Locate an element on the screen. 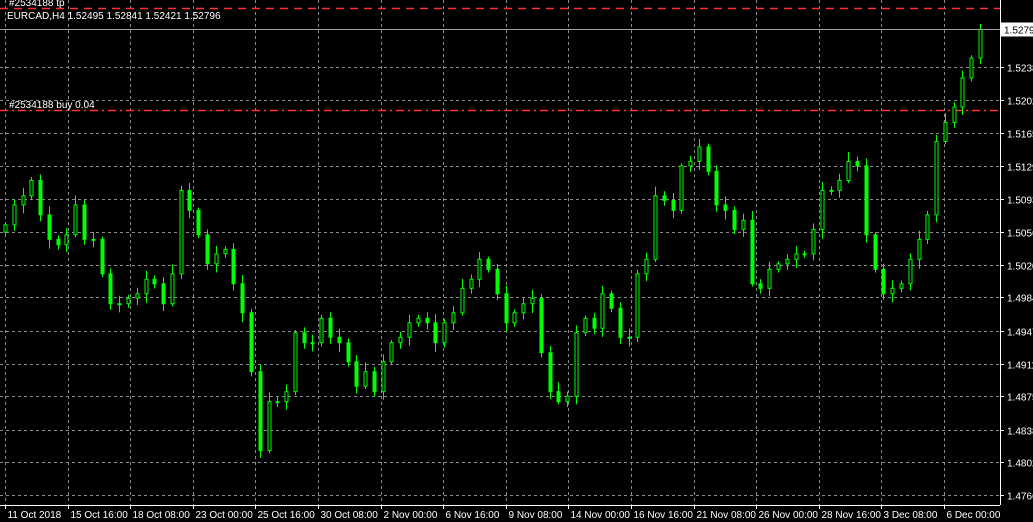 Image resolution: width=1033 pixels, height=522 pixels. y-tick-label: 1.47660 is located at coordinates (1020, 497).